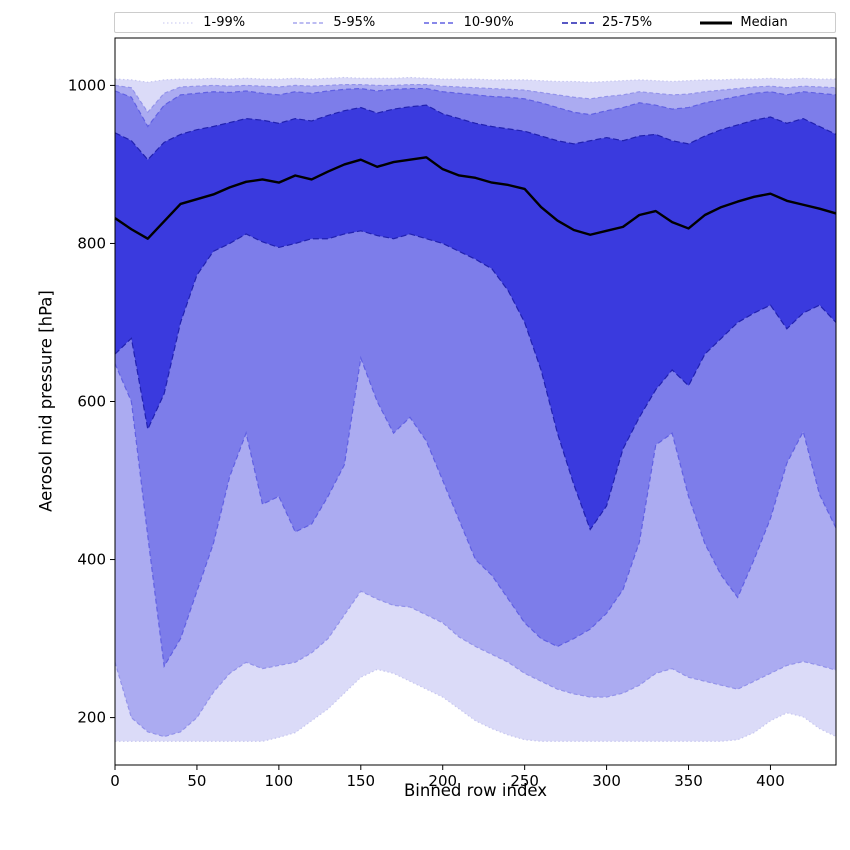 The width and height of the screenshot is (850, 850). Describe the element at coordinates (524, 781) in the screenshot. I see `x-tick-label: 250` at that location.